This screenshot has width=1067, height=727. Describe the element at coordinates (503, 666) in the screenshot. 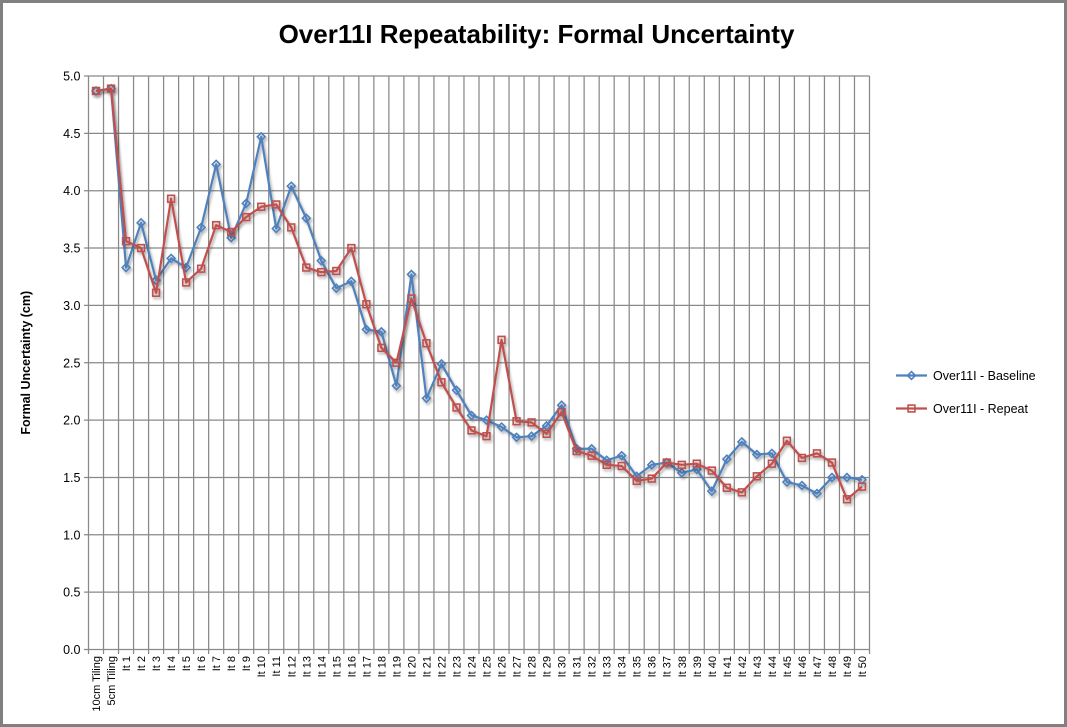

I see `x-tick-label: It 26` at that location.